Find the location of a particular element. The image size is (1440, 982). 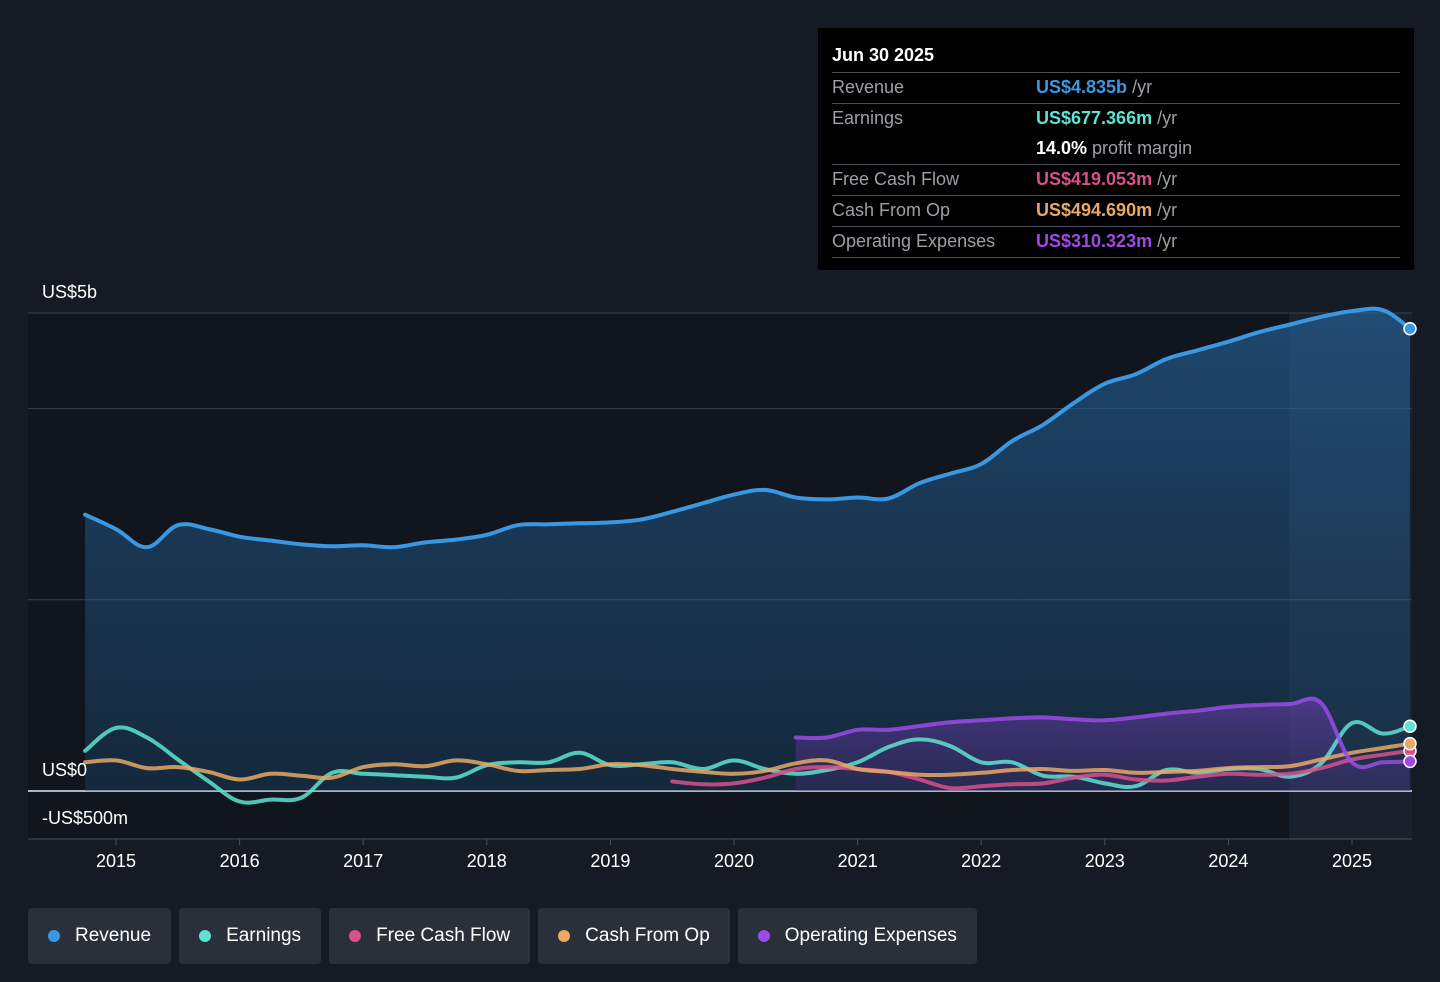

line-opex is located at coordinates (1102, 733).